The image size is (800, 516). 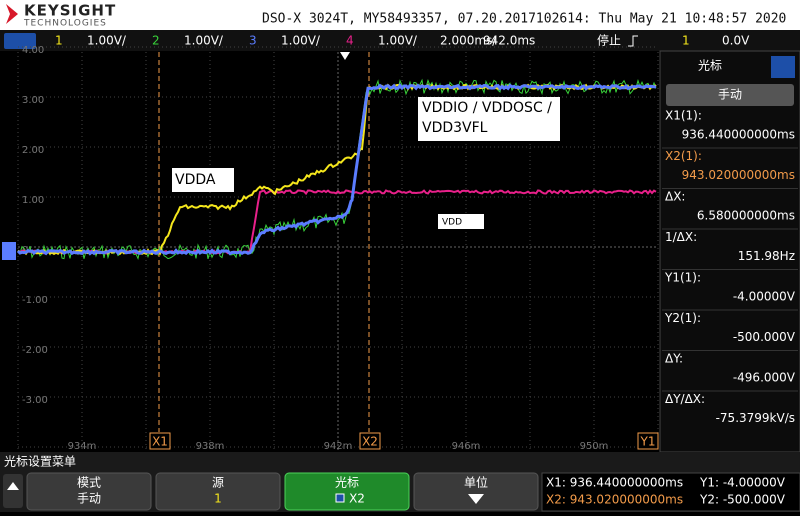 What do you see at coordinates (253, 41) in the screenshot?
I see `channel-number: 3` at bounding box center [253, 41].